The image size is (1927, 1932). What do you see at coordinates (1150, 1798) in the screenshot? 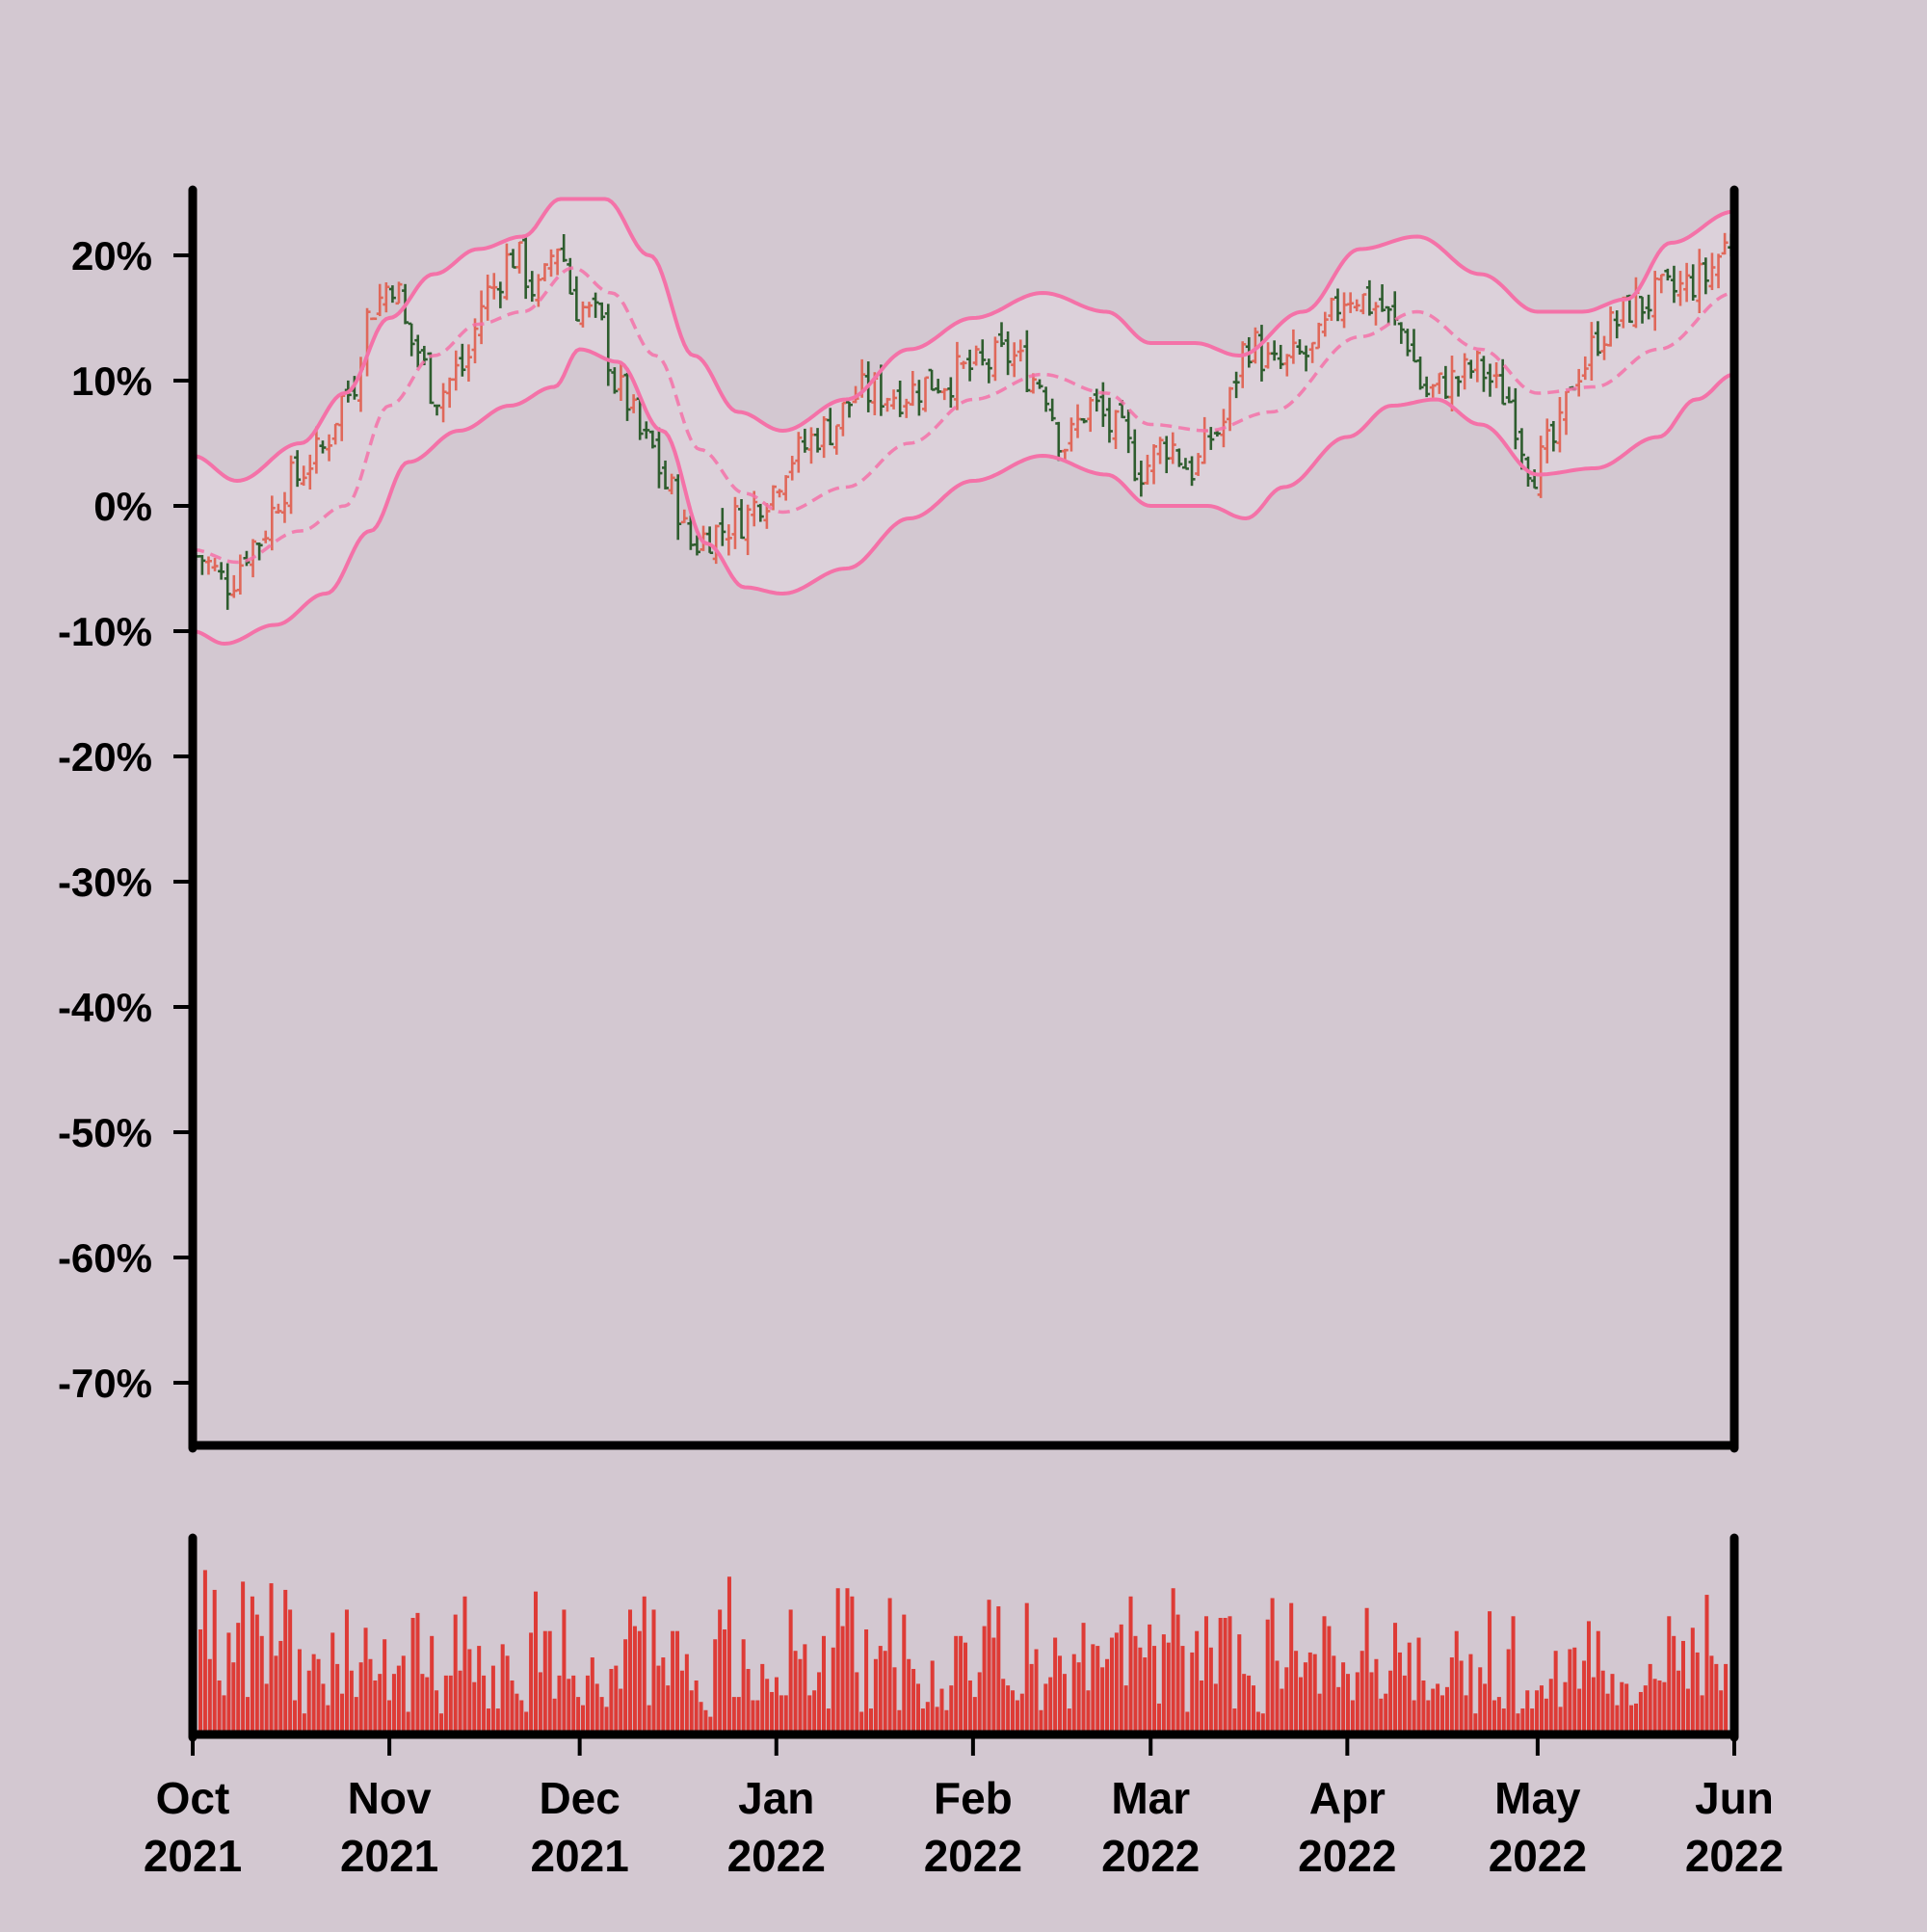
I see `x-tick-label-month: Mar` at bounding box center [1150, 1798].